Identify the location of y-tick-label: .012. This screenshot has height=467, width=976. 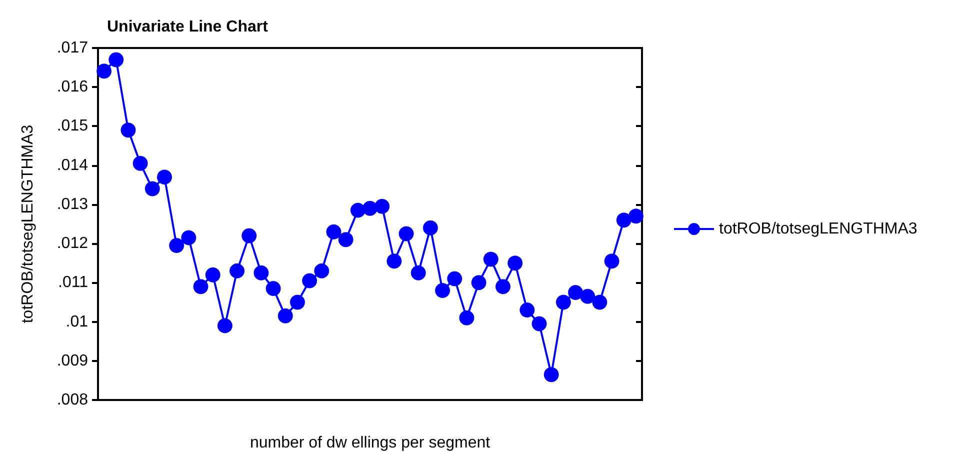
(72, 243).